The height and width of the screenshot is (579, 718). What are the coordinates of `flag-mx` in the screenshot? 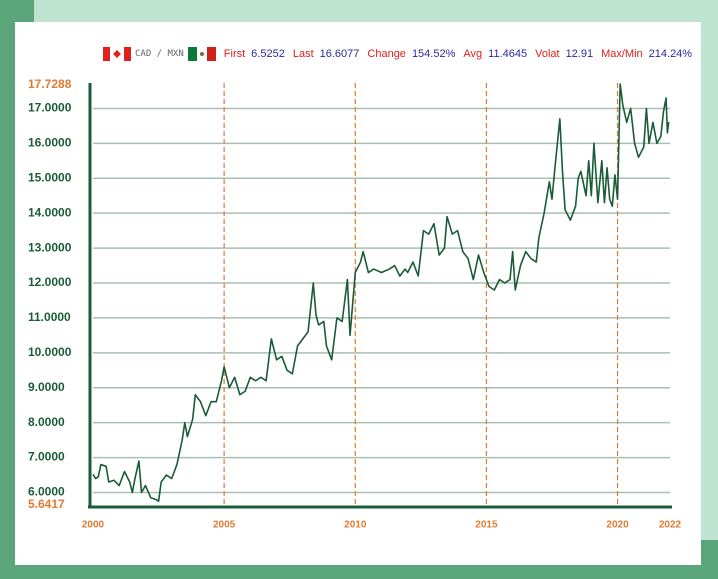 It's located at (201, 54).